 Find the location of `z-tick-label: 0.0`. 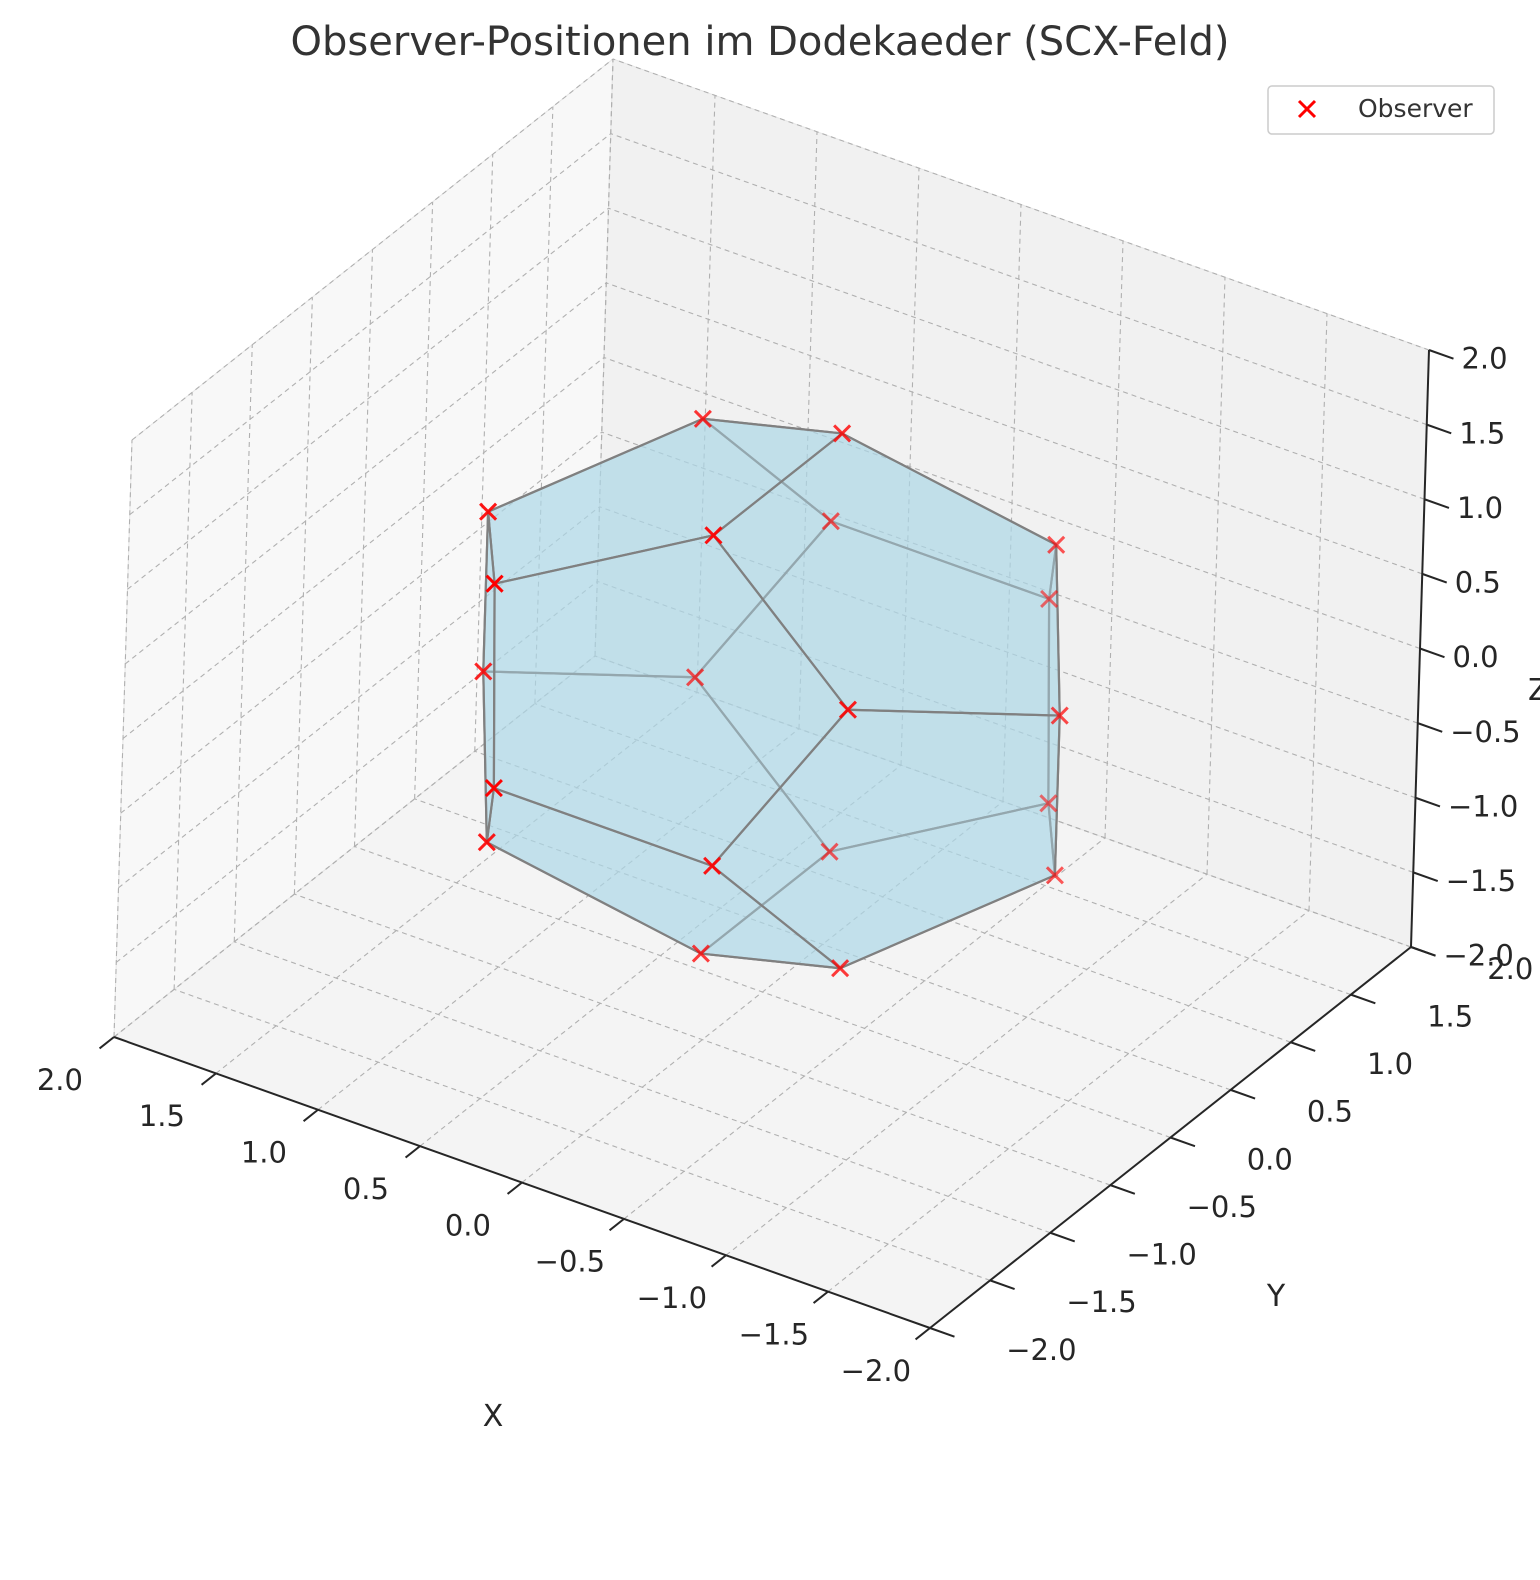

z-tick-label: 0.0 is located at coordinates (1475, 657).